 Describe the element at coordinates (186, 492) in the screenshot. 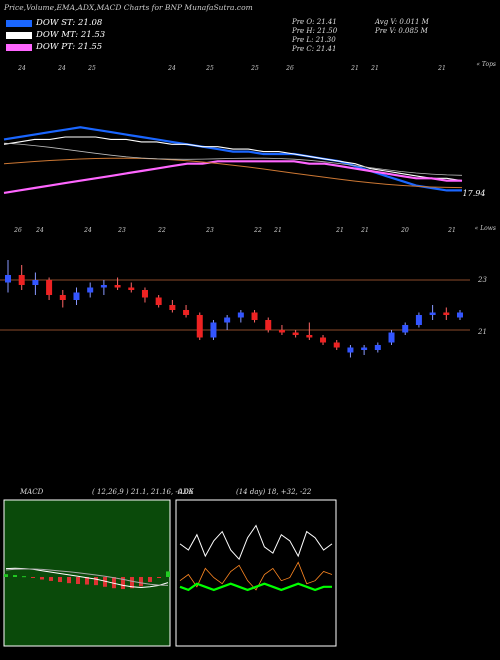

I see `adx-title: ADX` at that location.